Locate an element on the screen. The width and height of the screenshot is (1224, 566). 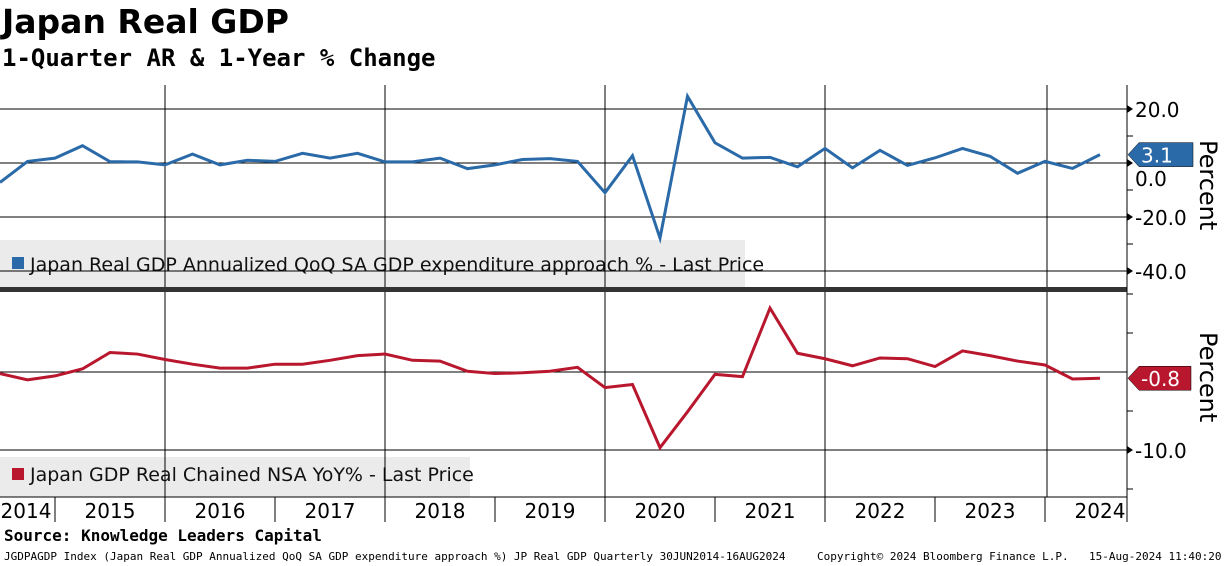
xtick-label: 2021 is located at coordinates (770, 511).